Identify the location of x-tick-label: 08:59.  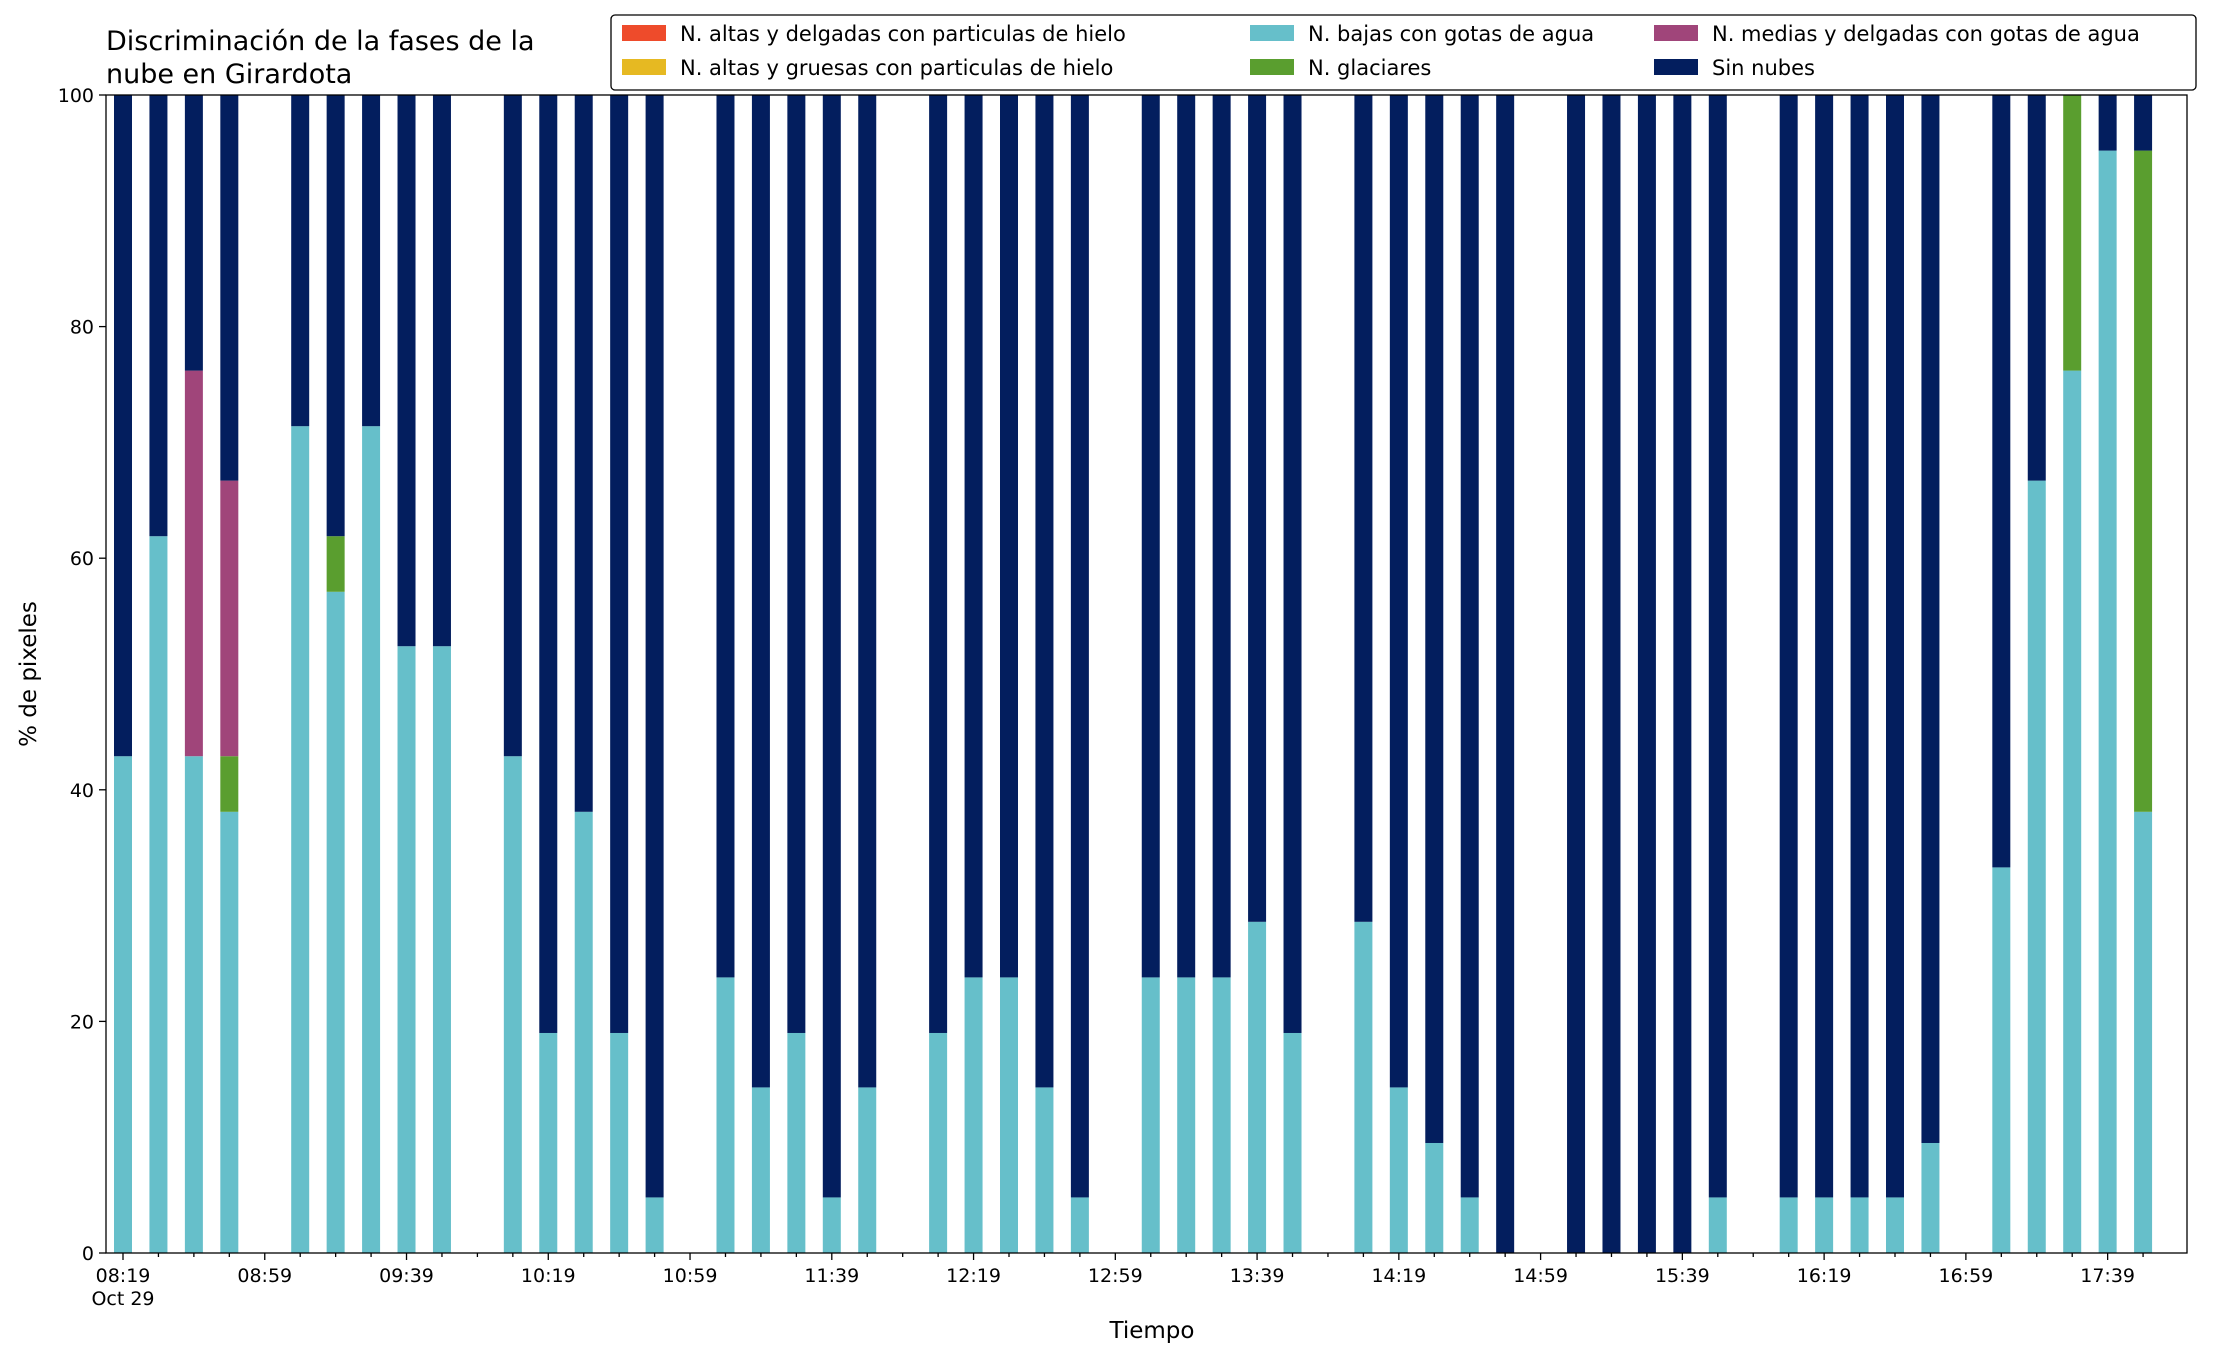
(264, 1276).